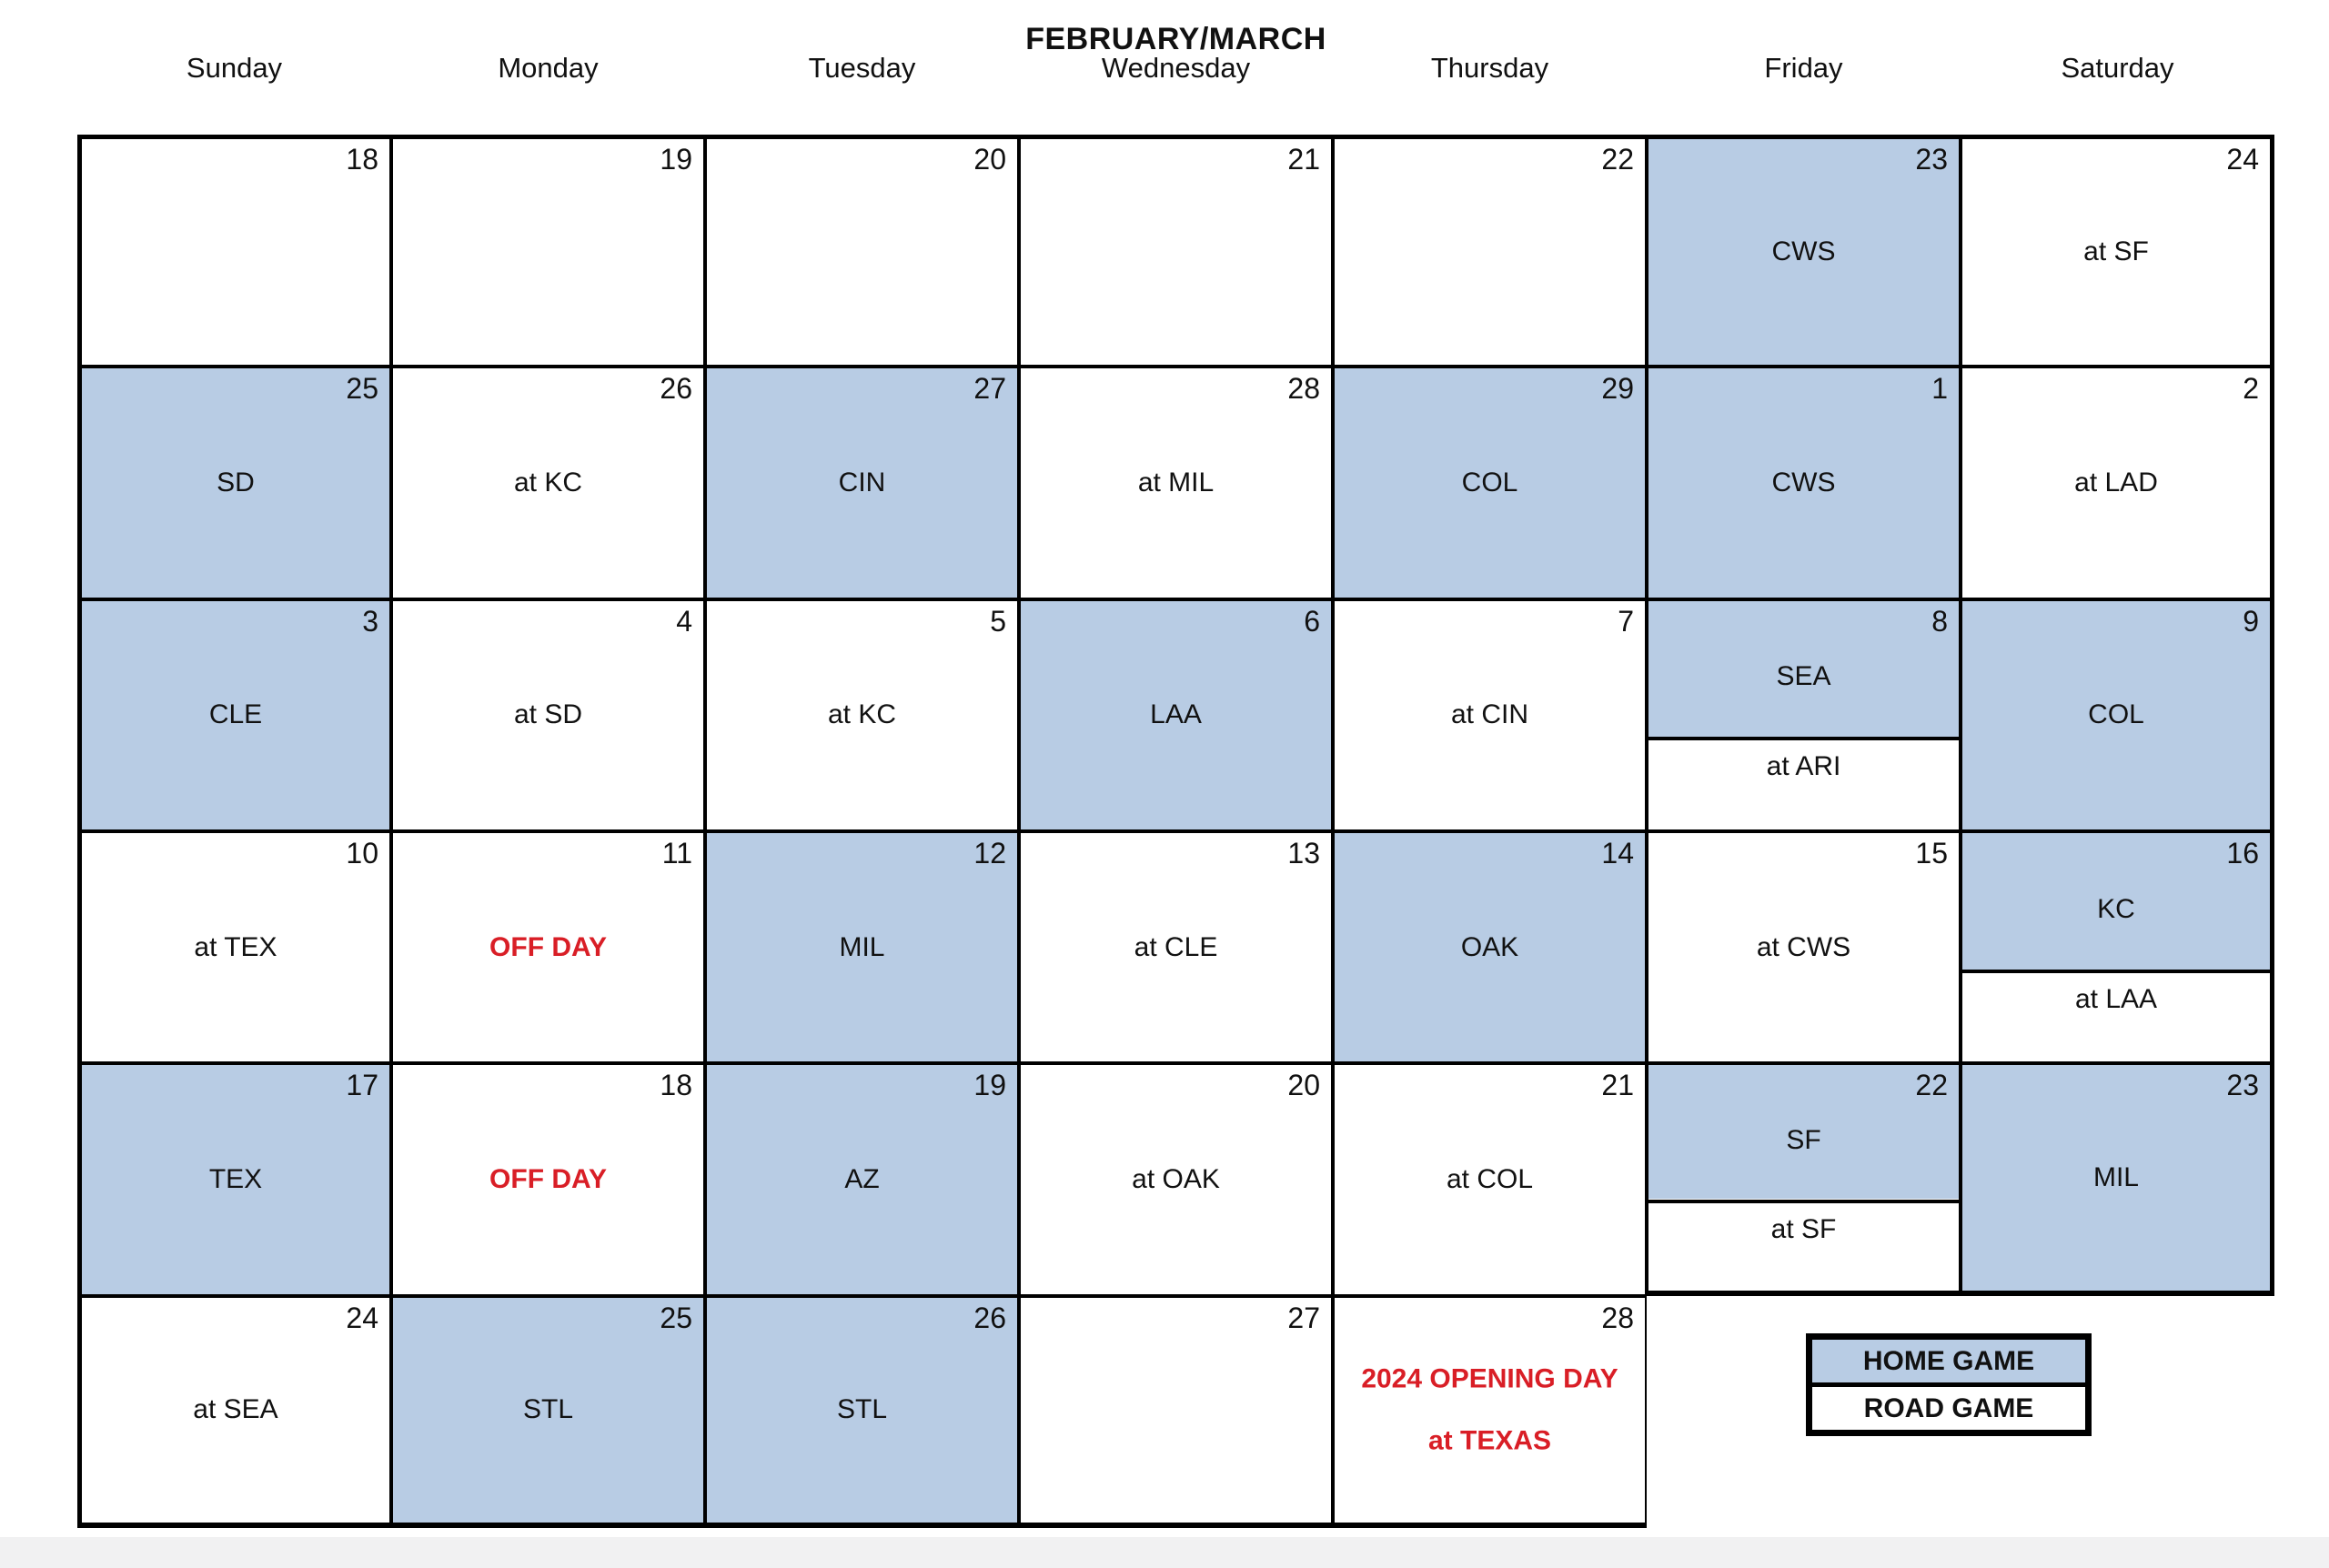 The image size is (2329, 1568). I want to click on page-footer-strip, so click(1164, 1552).